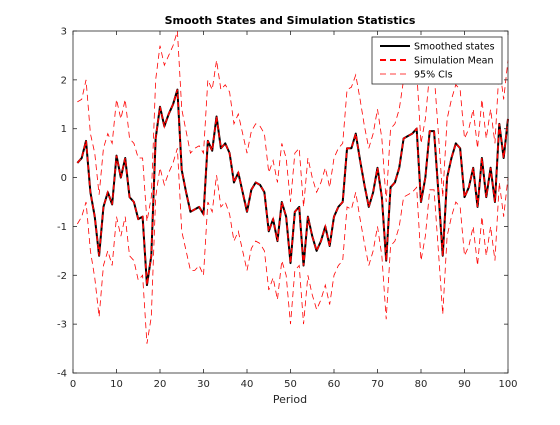 Image resolution: width=560 pixels, height=425 pixels. I want to click on legend-label-smoothed: Smoothed states, so click(454, 47).